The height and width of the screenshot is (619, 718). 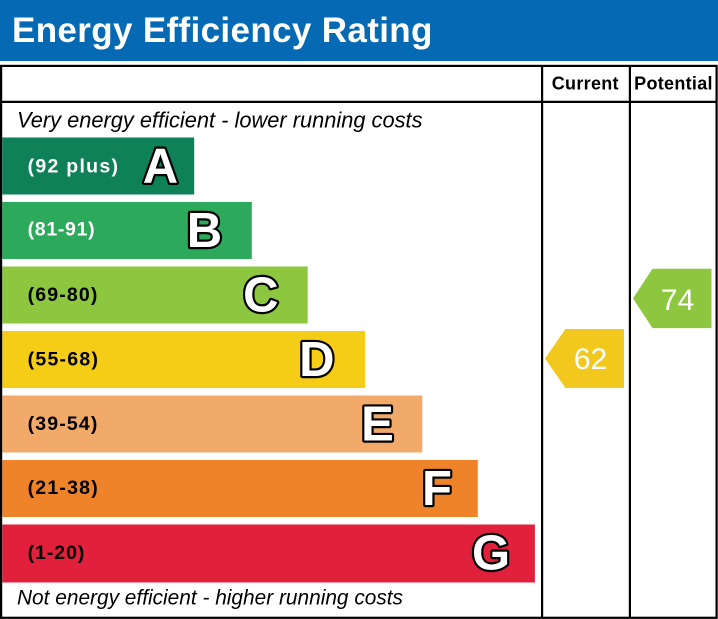 I want to click on svg-text: (39-54), so click(x=63, y=424).